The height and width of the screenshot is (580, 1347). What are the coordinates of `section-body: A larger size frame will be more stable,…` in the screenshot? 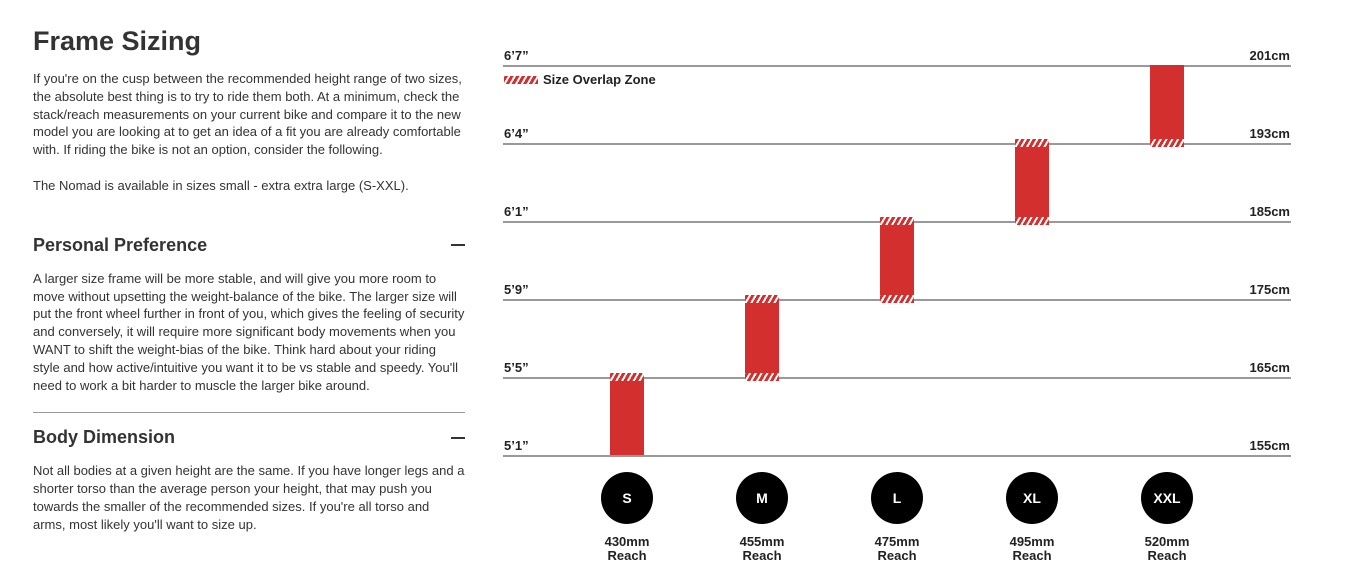 It's located at (249, 331).